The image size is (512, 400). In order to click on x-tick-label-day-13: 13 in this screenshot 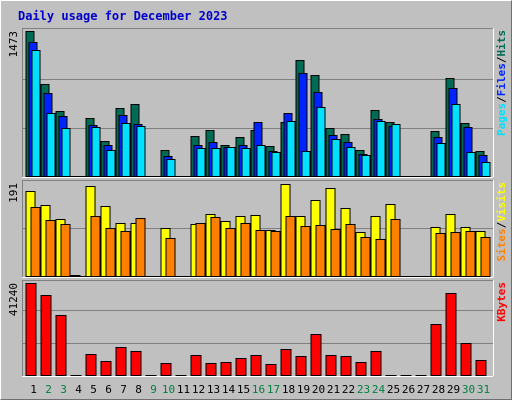, I will do `click(213, 389)`.